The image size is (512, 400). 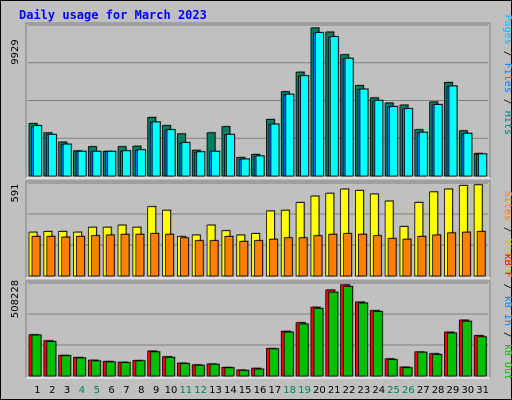 I want to click on x-tick-label: 2, so click(x=52, y=390).